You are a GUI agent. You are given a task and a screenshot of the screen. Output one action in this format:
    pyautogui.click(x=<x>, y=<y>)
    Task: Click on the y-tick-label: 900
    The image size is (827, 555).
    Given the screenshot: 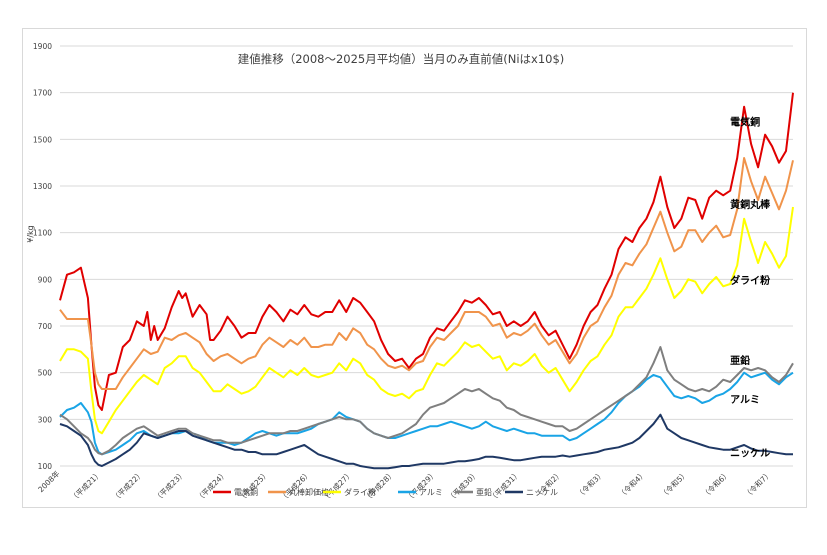 What is the action you would take?
    pyautogui.click(x=45, y=279)
    